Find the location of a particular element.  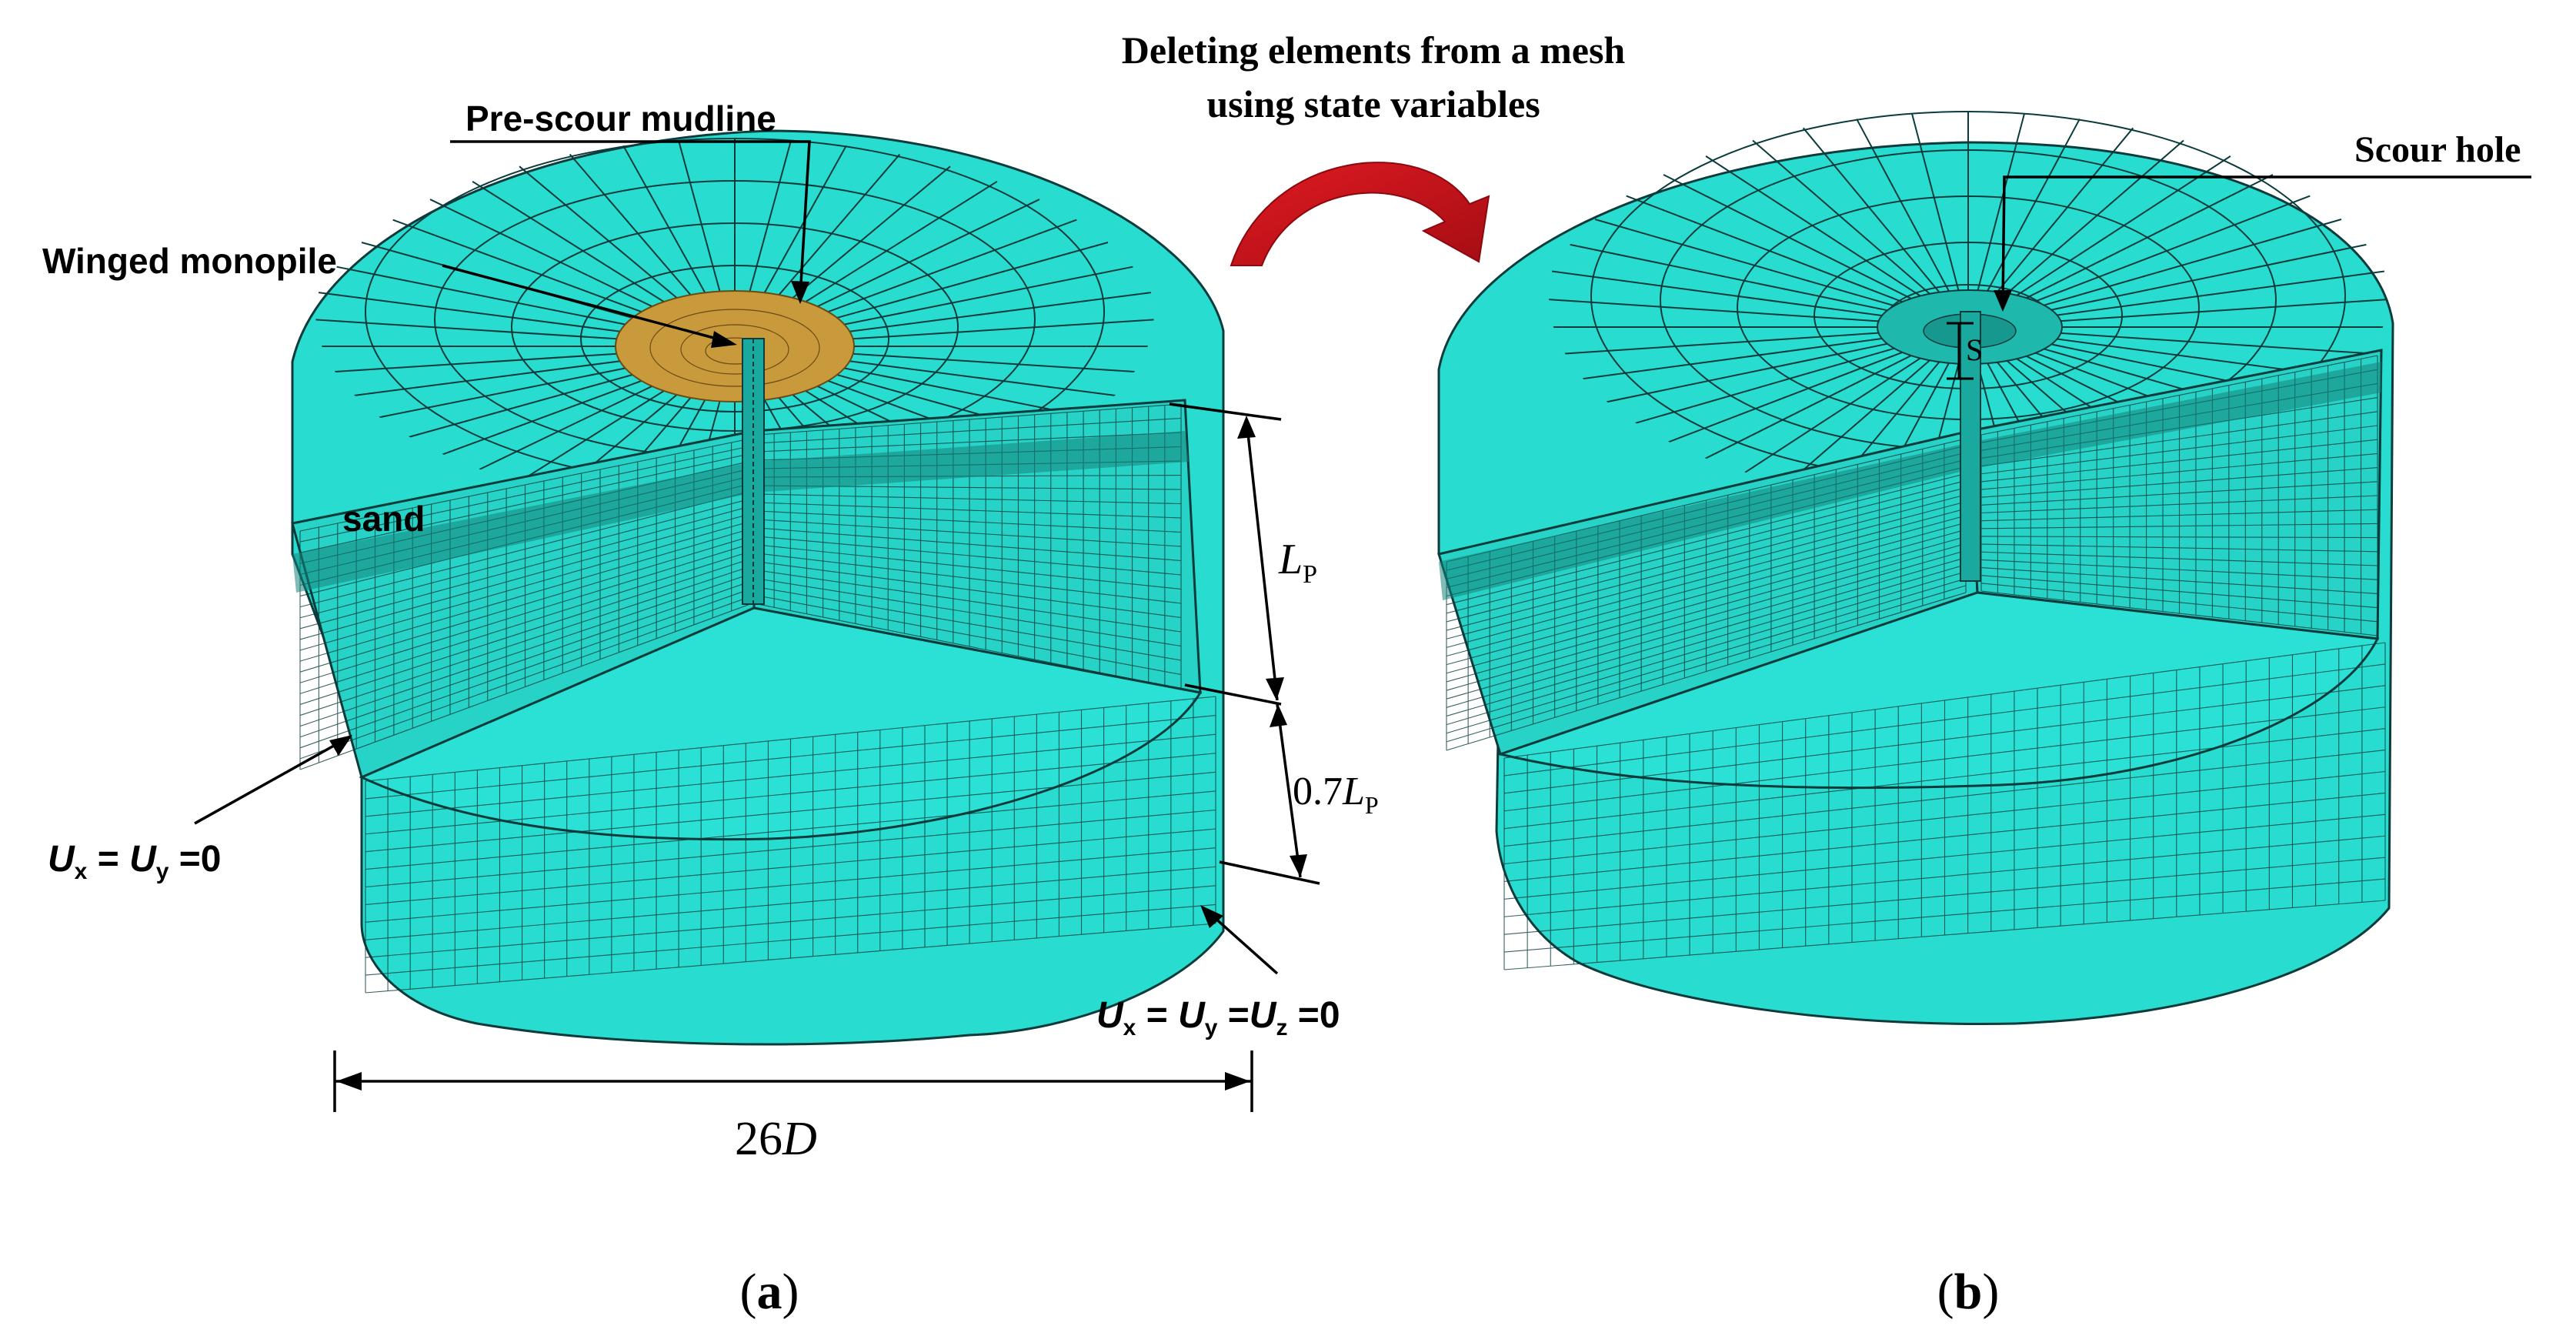

lp07-arrow-bottom is located at coordinates (1299, 865).